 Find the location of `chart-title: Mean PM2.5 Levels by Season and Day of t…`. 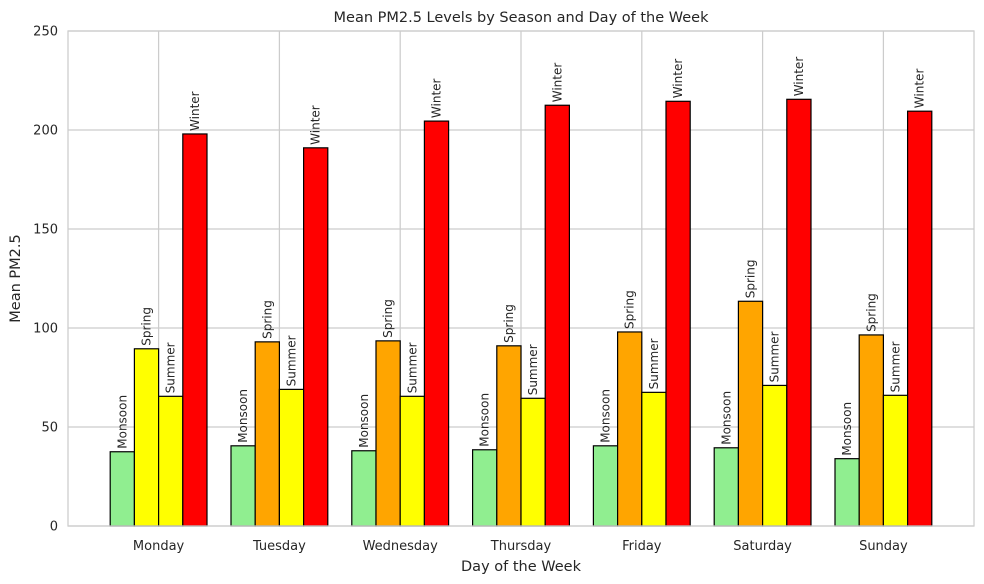

chart-title: Mean PM2.5 Levels by Season and Day of t… is located at coordinates (522, 18).